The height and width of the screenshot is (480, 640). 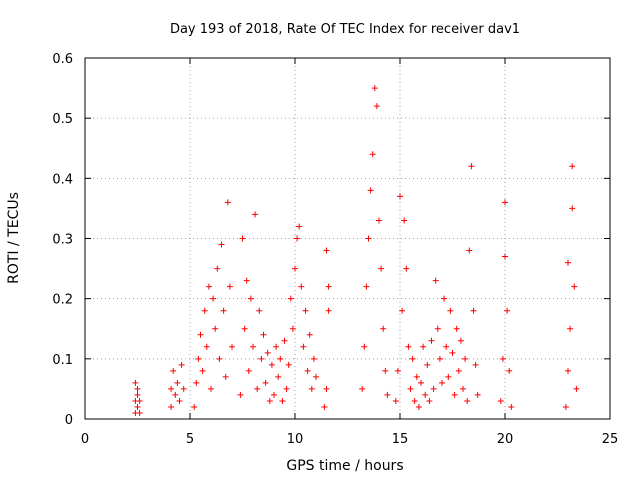 What do you see at coordinates (69, 420) in the screenshot?
I see `y-tick-label: 0` at bounding box center [69, 420].